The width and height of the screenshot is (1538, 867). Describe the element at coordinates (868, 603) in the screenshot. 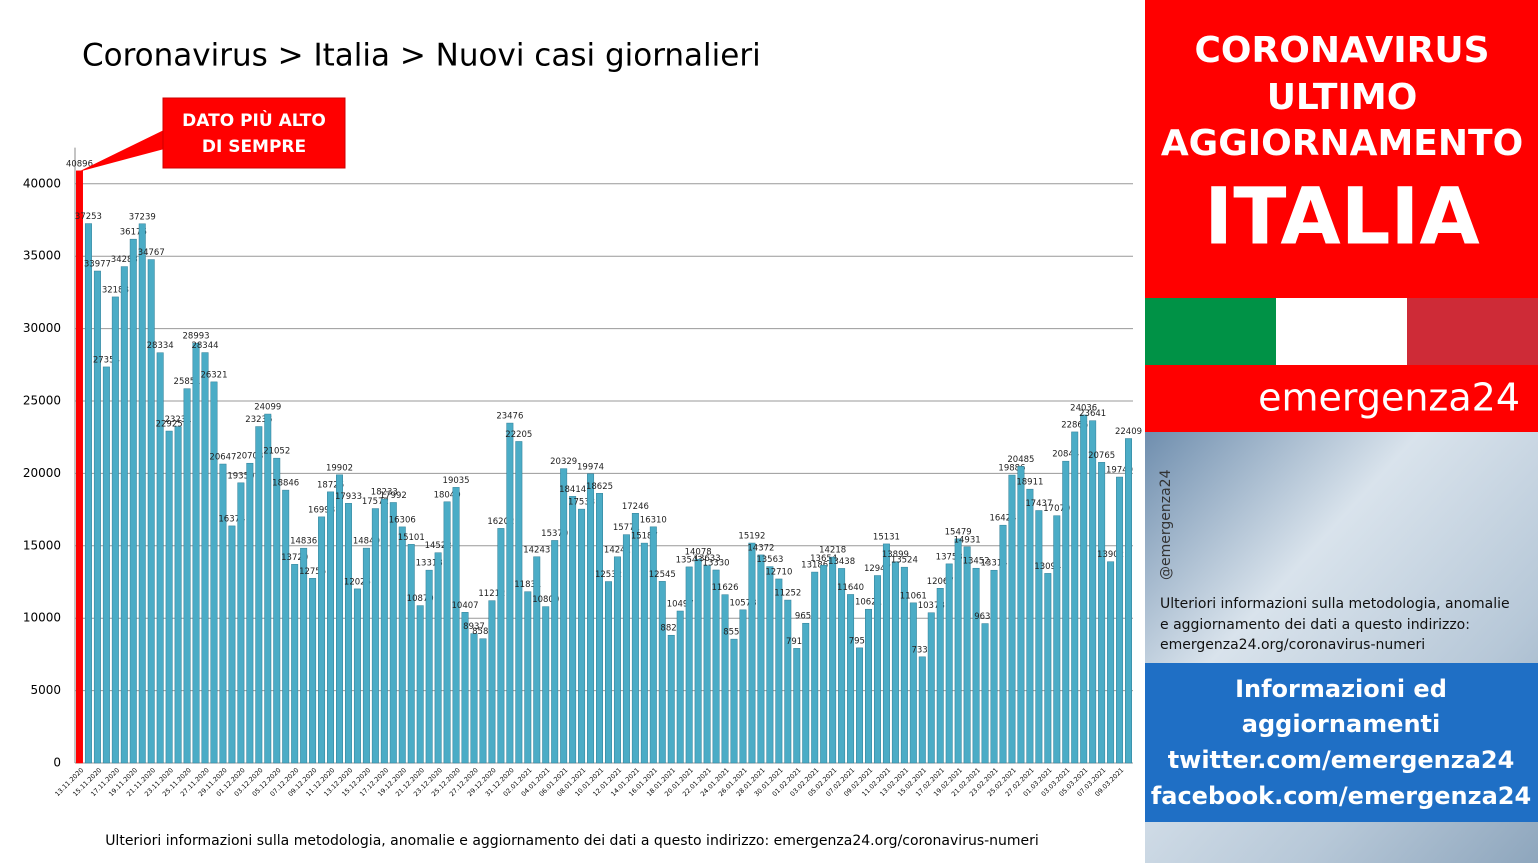

I see `value-label: 10621` at that location.